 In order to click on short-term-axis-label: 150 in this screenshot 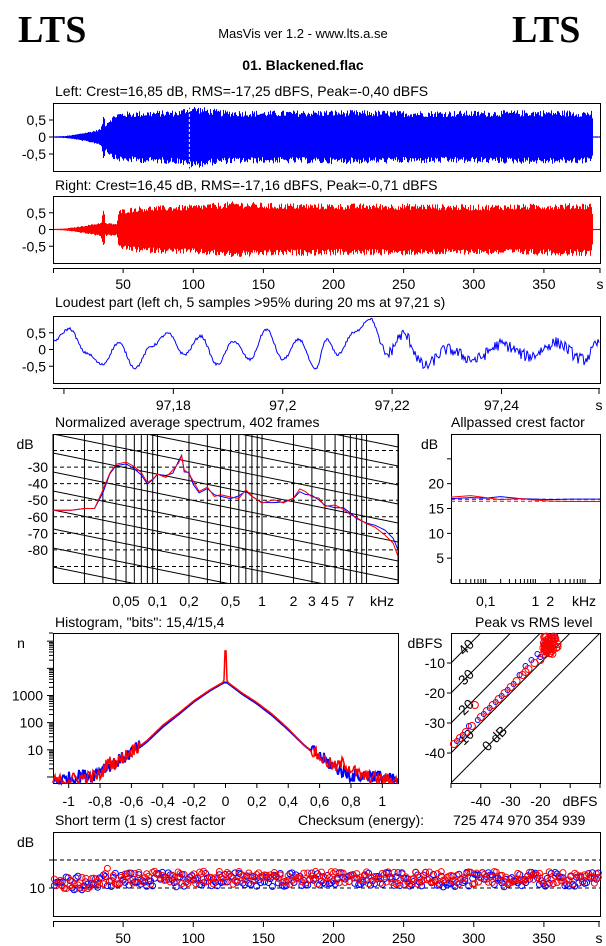, I will do `click(264, 938)`.